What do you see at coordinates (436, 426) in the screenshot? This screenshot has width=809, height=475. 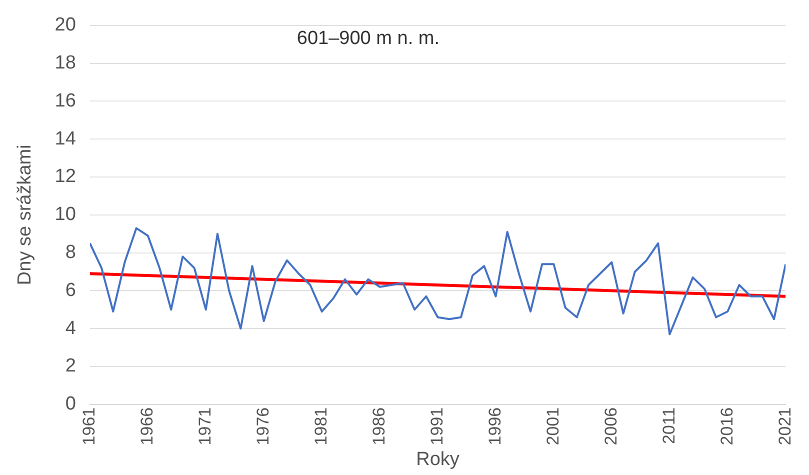 I see `x-tick-label: 1991` at bounding box center [436, 426].